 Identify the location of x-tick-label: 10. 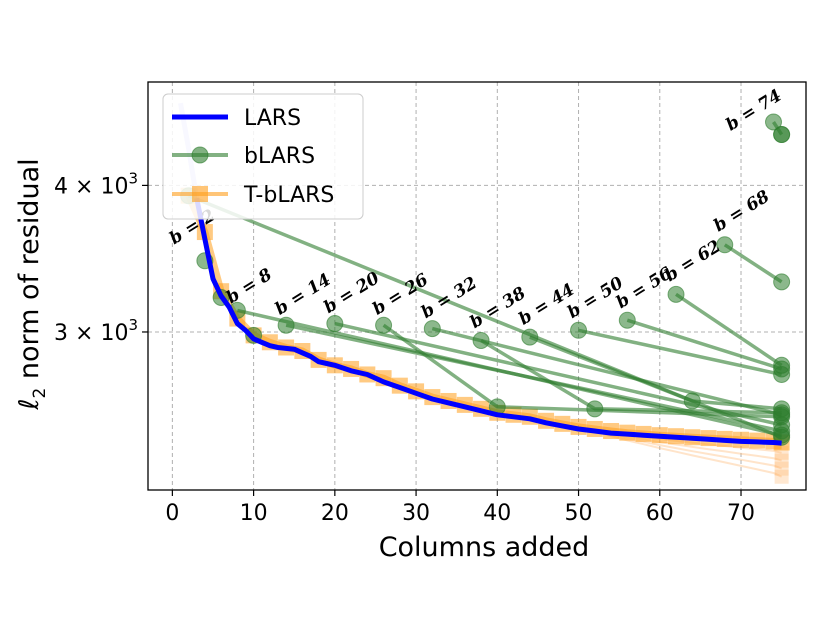
(254, 513).